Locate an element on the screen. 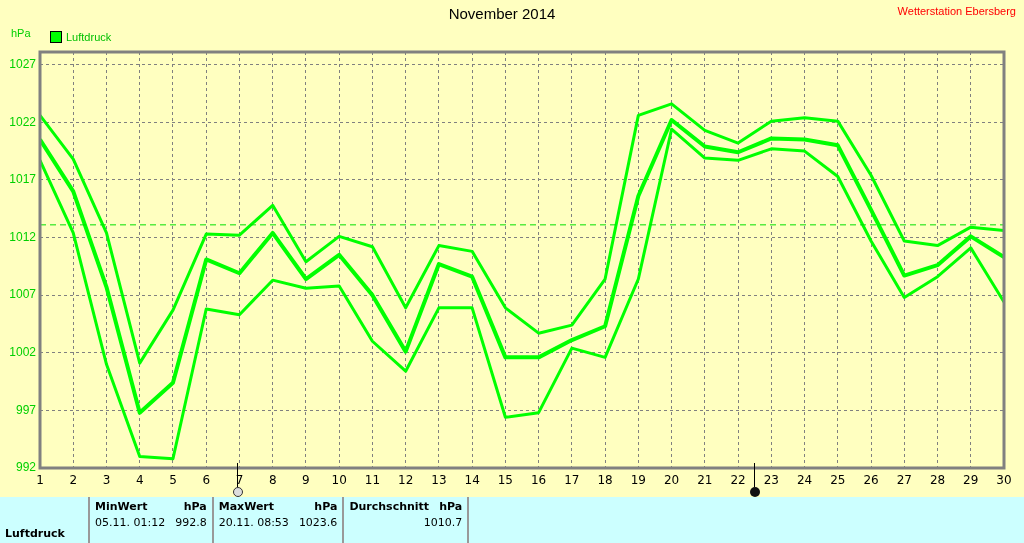  text: 05.11. 01:12 is located at coordinates (130, 522).